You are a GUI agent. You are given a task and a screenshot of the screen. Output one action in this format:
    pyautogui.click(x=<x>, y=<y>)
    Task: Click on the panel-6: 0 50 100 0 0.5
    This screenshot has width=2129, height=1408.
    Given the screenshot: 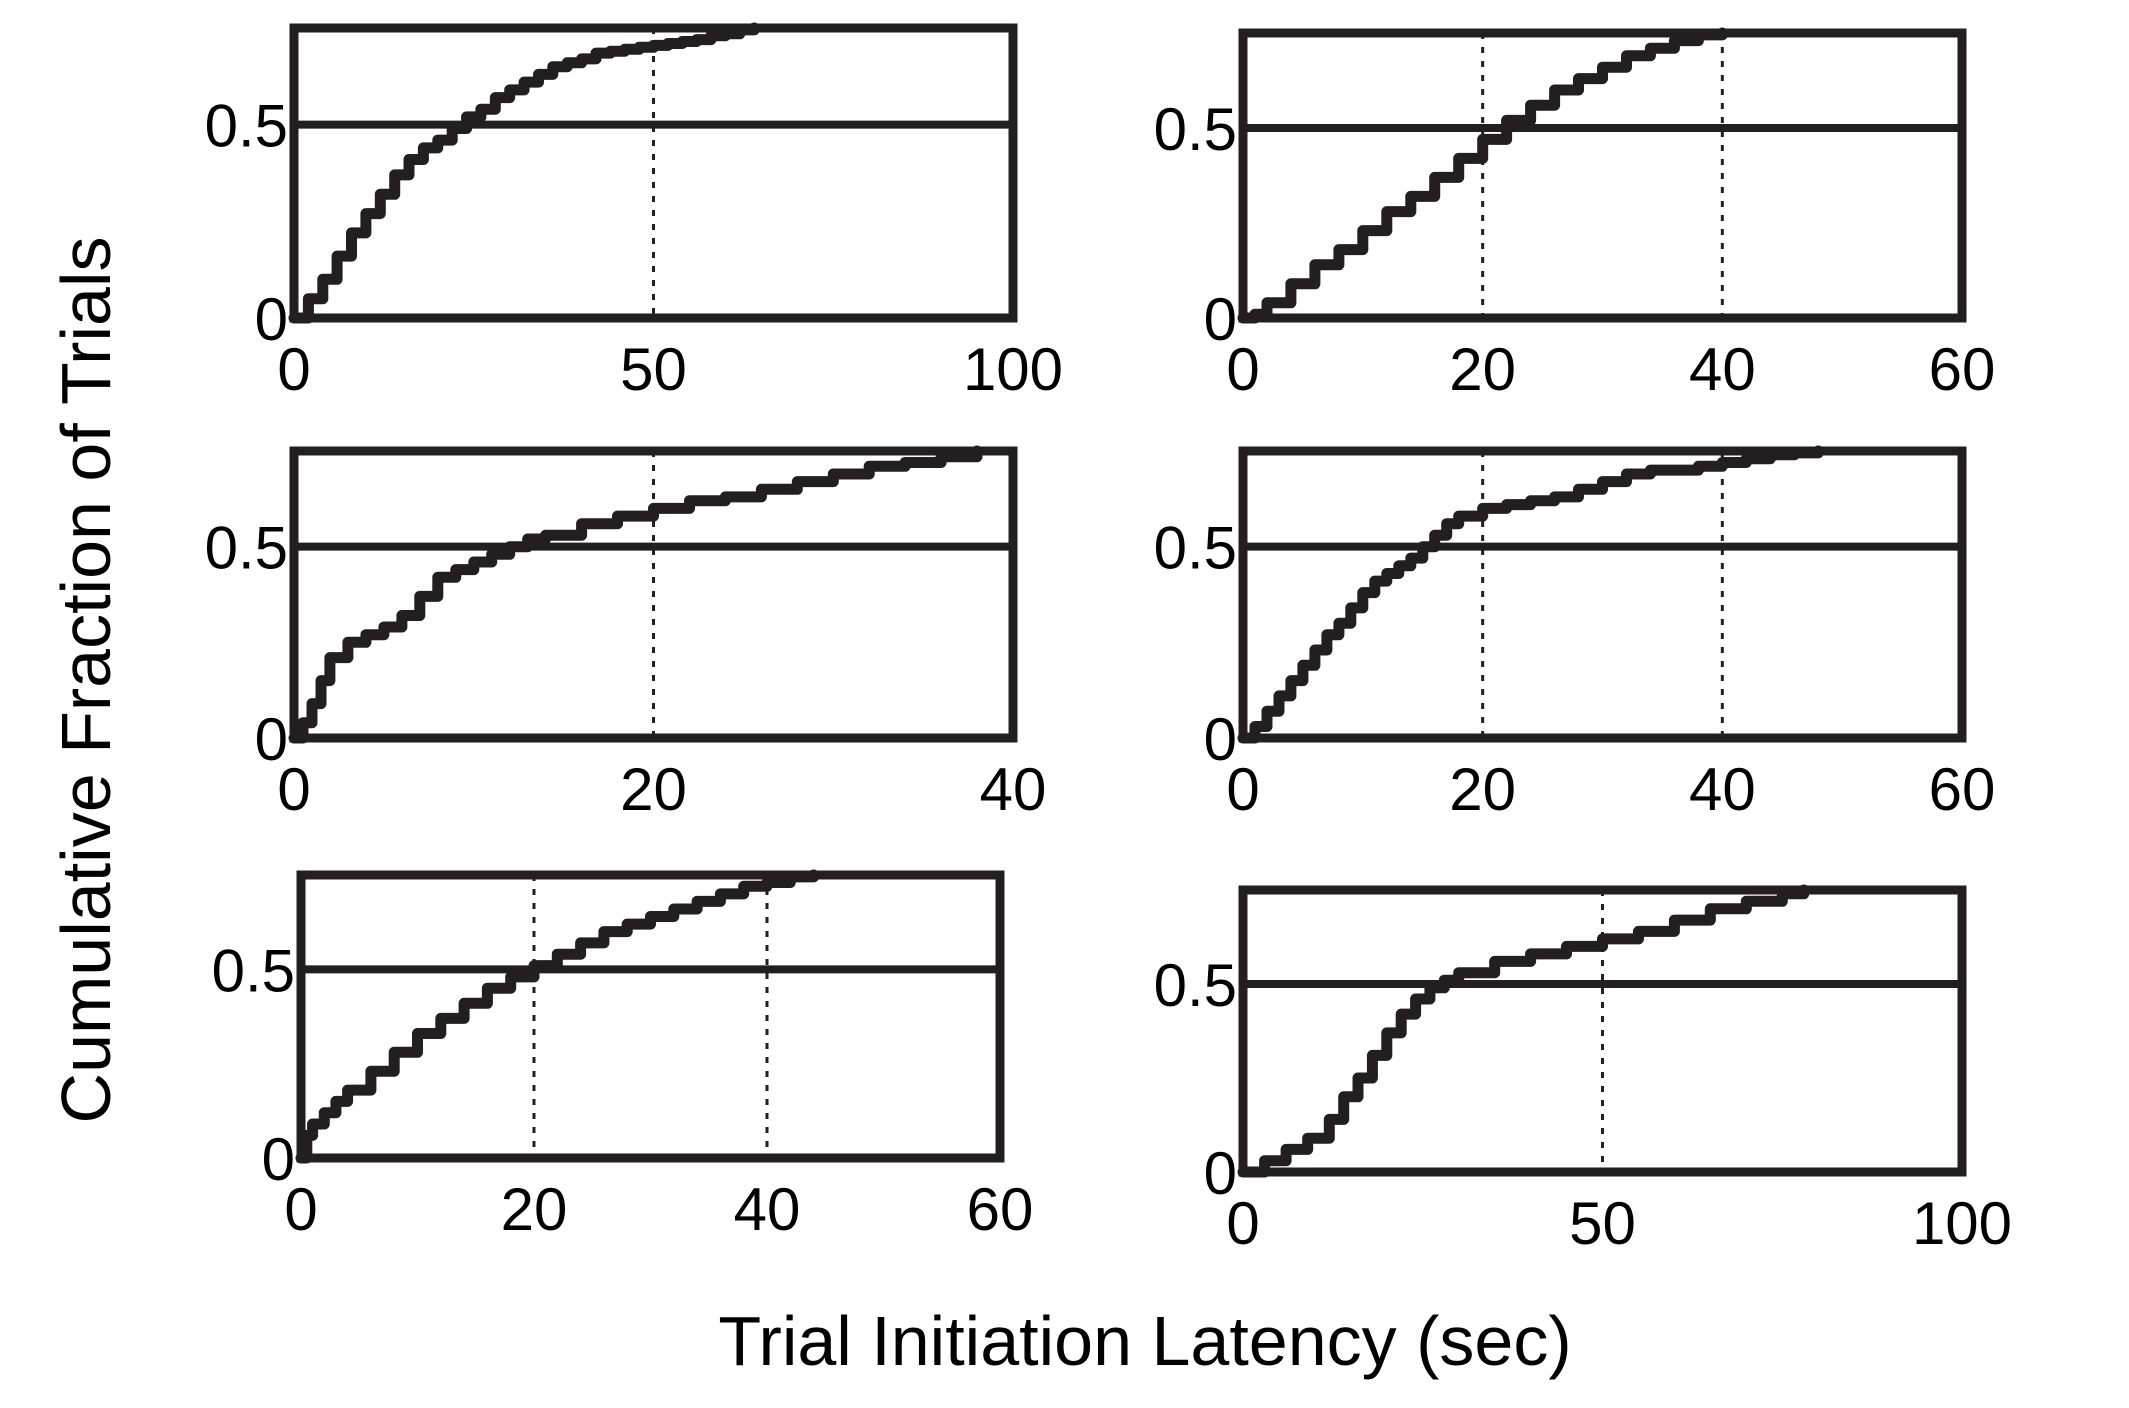 What is the action you would take?
    pyautogui.click(x=1583, y=1070)
    